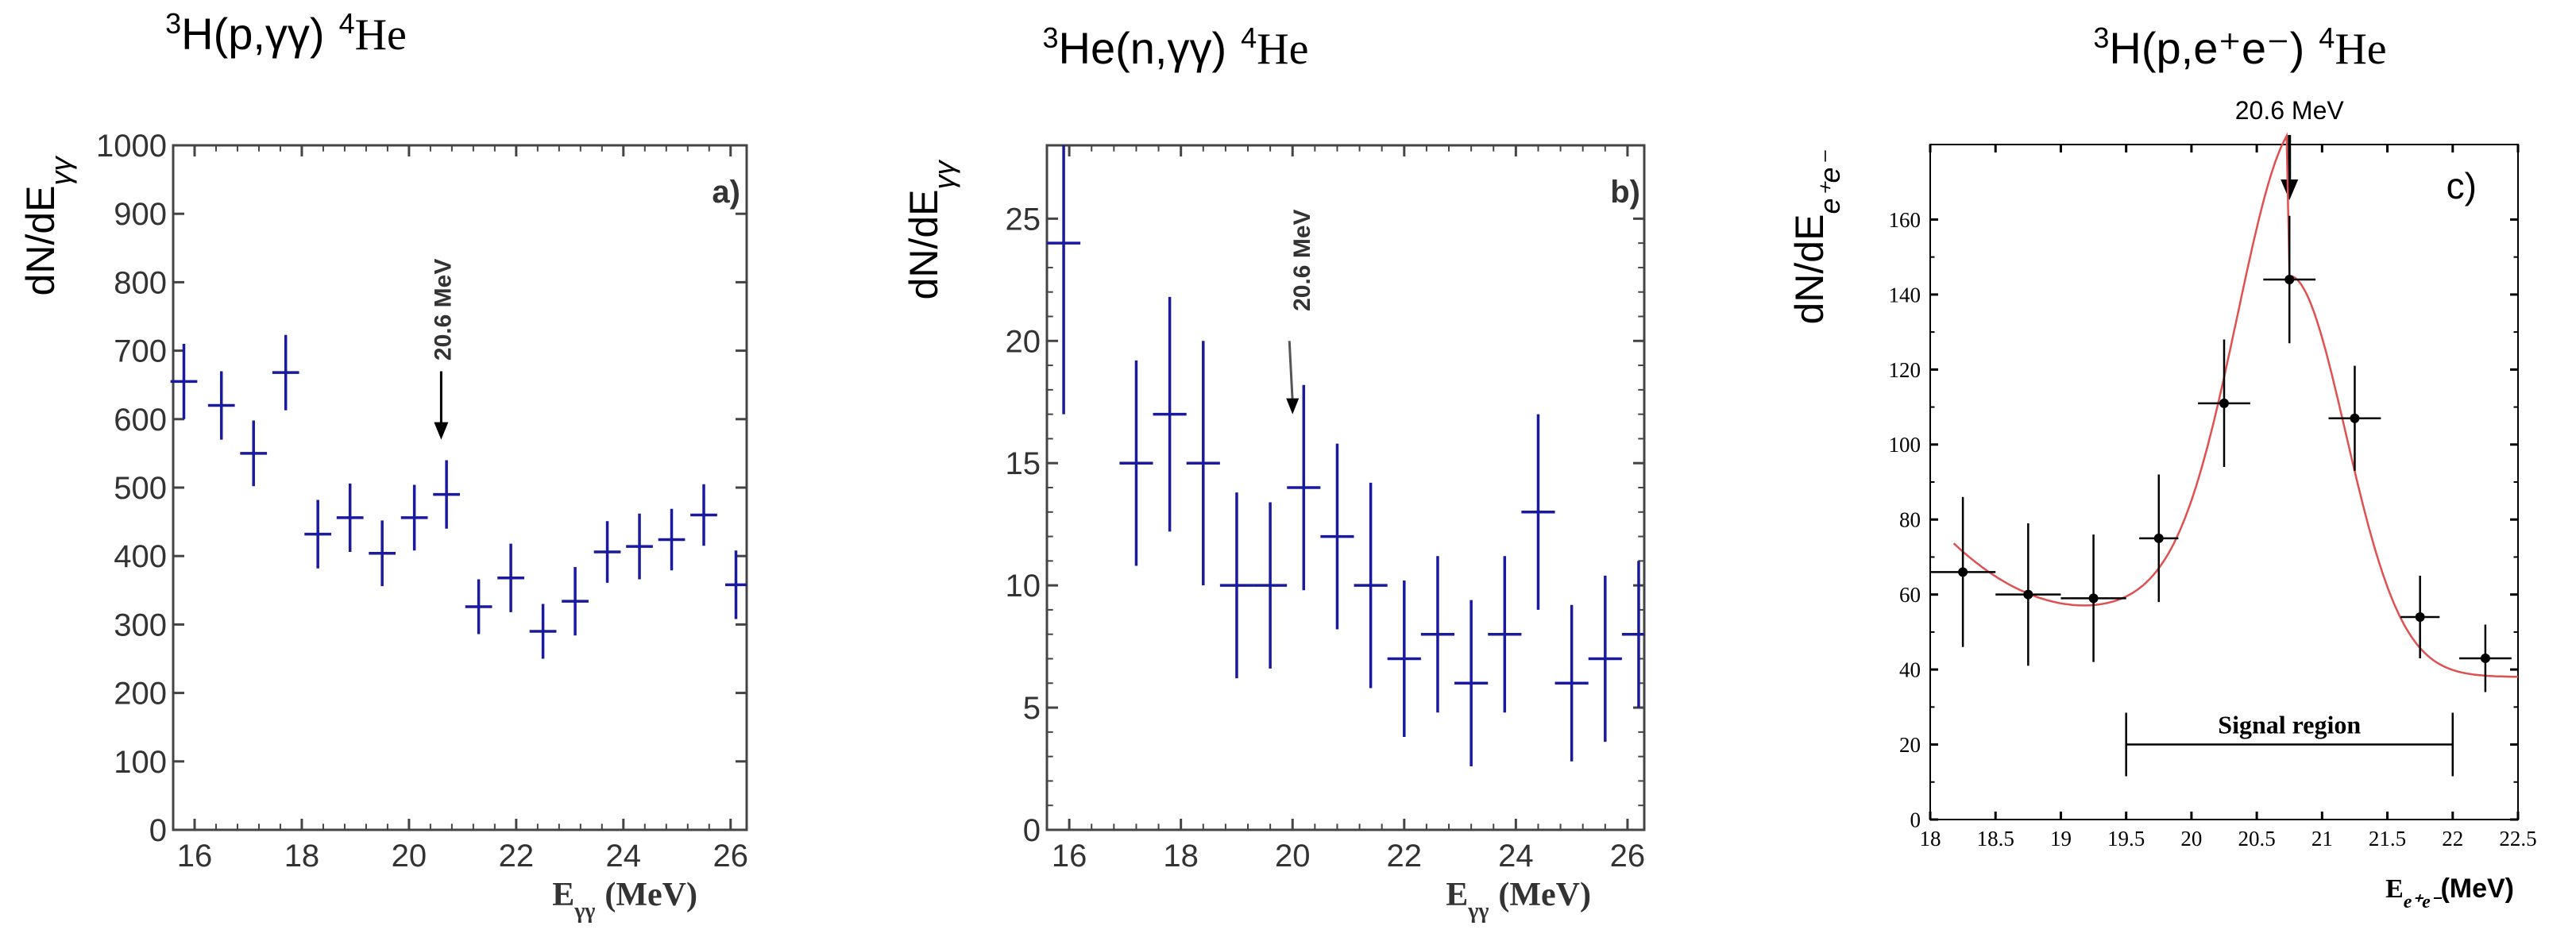 This screenshot has height=945, width=2576. Describe the element at coordinates (140, 282) in the screenshot. I see `panel-a-ytick-label: 800` at that location.